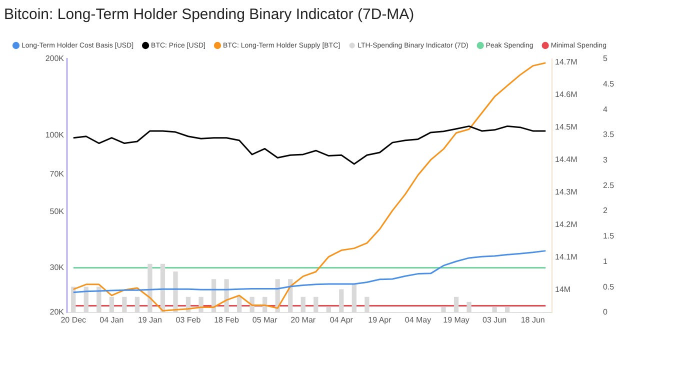 The width and height of the screenshot is (680, 383). I want to click on x-tick-label: 03 Feb, so click(189, 319).